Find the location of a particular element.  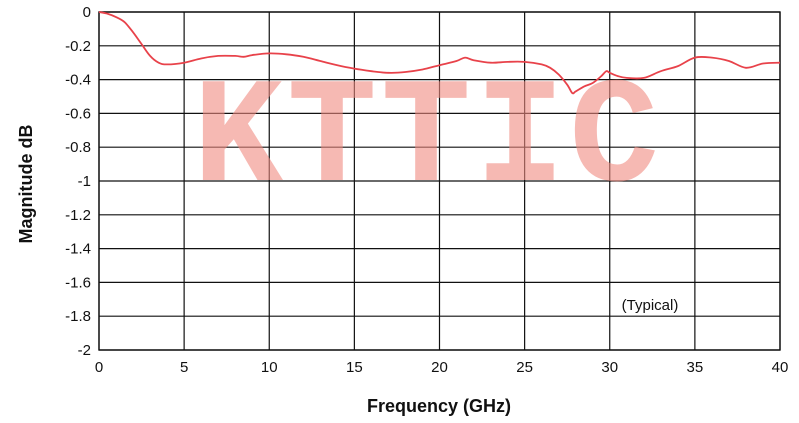

x-tick-label: 15 is located at coordinates (354, 367).